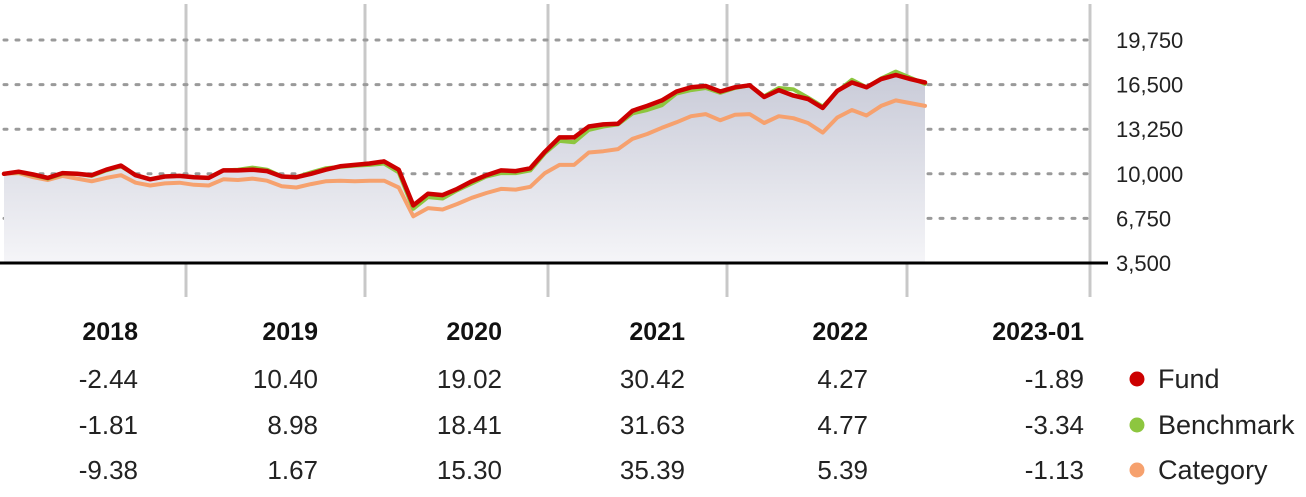 The height and width of the screenshot is (497, 1306). What do you see at coordinates (652, 379) in the screenshot?
I see `return-value: 30.42` at bounding box center [652, 379].